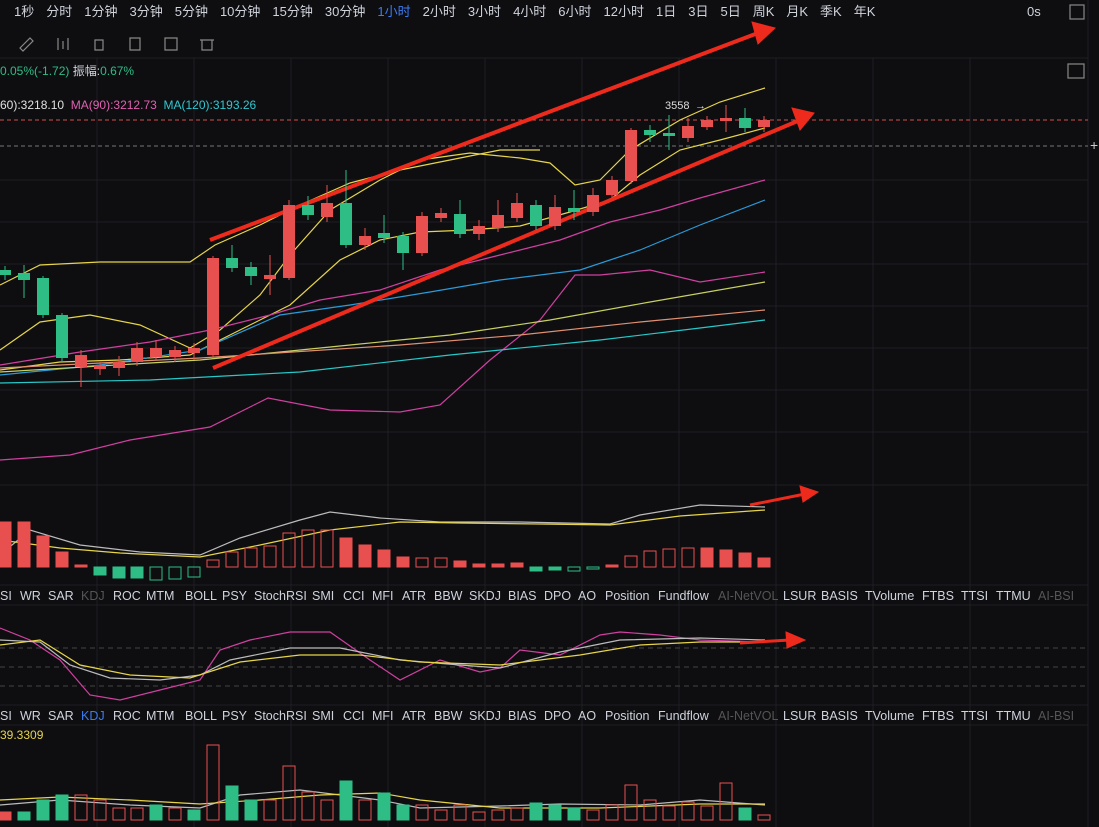 This screenshot has height=827, width=1099. I want to click on interval-button: 12小时, so click(623, 11).